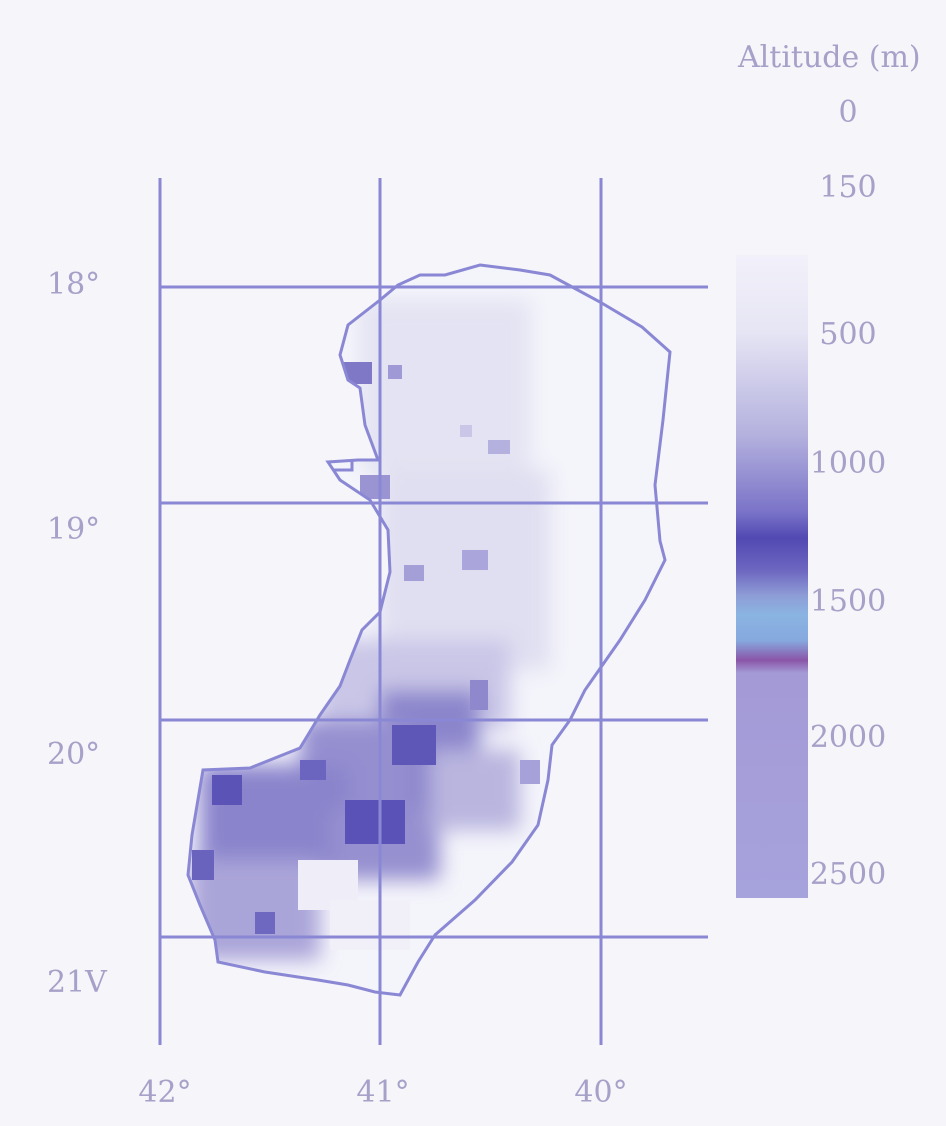 This screenshot has height=1126, width=946. What do you see at coordinates (848, 112) in the screenshot?
I see `legend-tick-0: 0` at bounding box center [848, 112].